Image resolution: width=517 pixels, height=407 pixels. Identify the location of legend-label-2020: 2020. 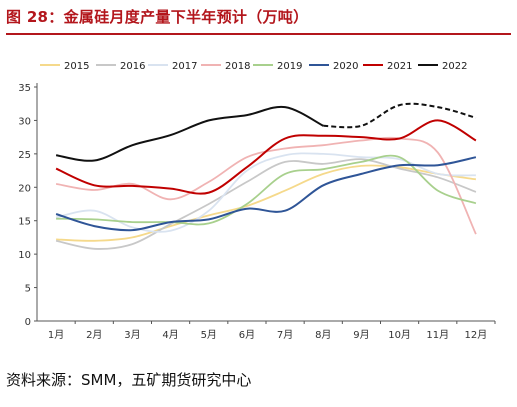
(345, 66).